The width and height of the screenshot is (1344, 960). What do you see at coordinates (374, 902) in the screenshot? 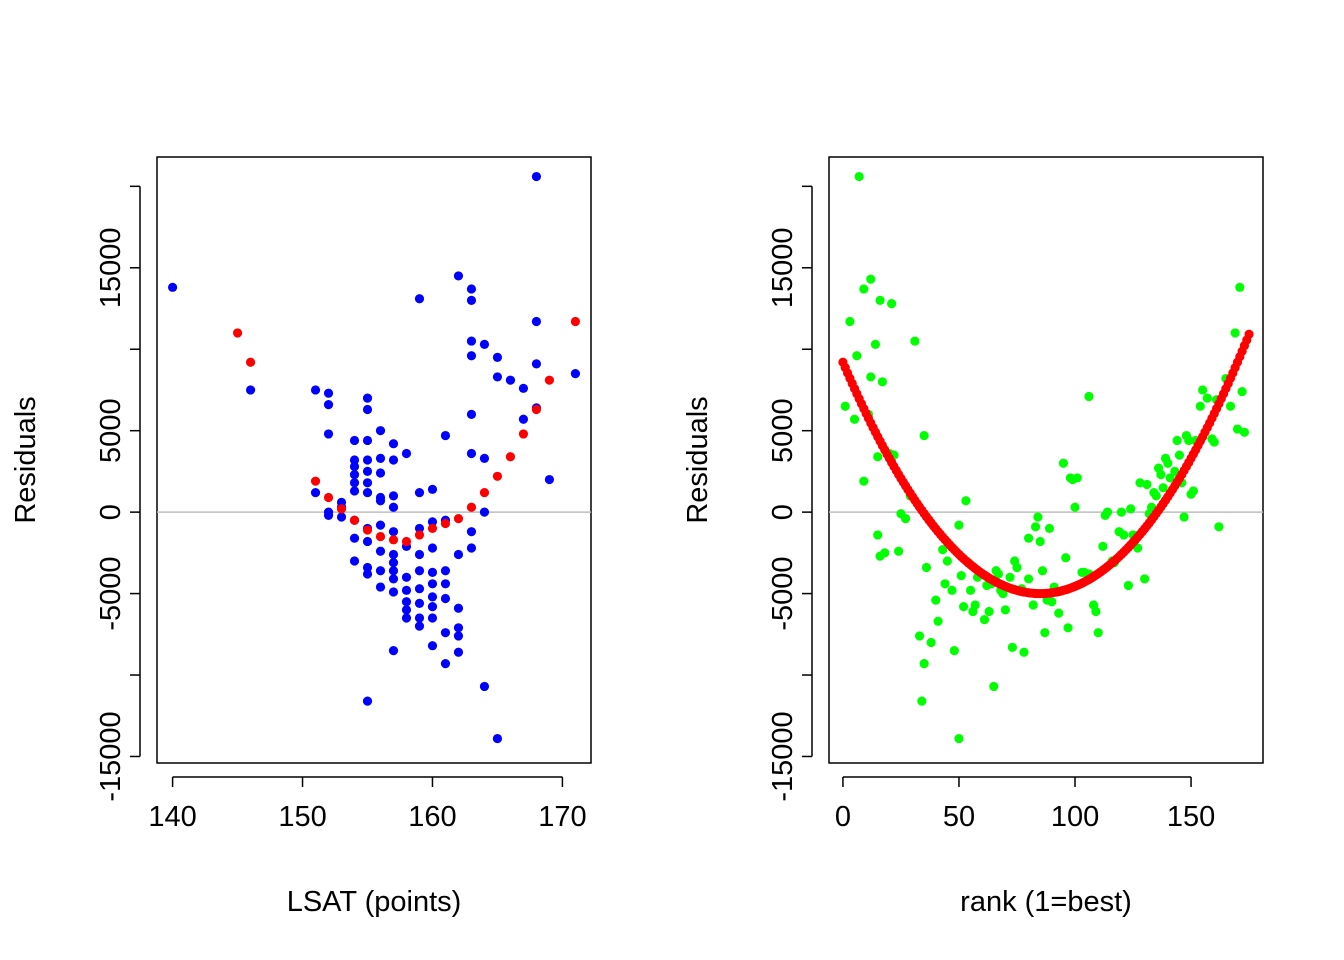
I see `lsat-x-axis-title: LSAT (points)` at bounding box center [374, 902].